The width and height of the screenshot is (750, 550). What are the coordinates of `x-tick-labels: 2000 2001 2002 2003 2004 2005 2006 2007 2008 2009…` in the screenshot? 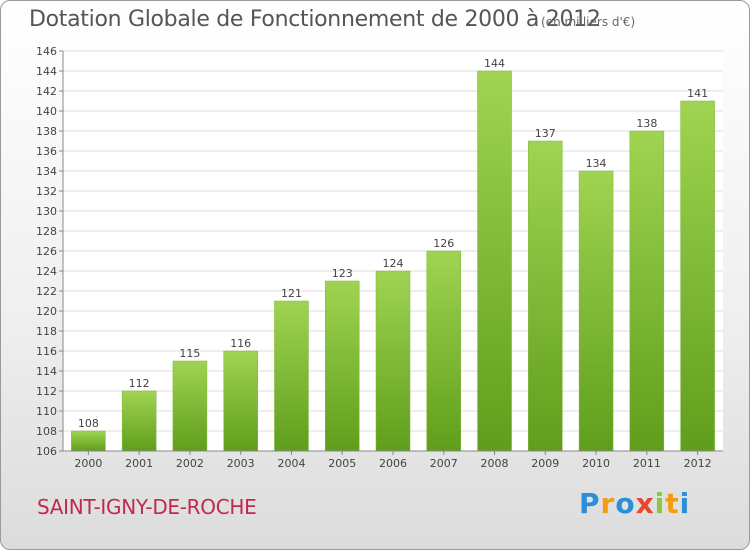 It's located at (393, 460).